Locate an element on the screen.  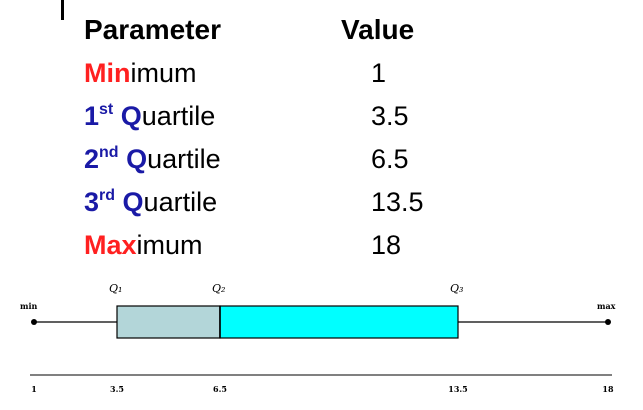
q3-label: Q₃ is located at coordinates (456, 288).